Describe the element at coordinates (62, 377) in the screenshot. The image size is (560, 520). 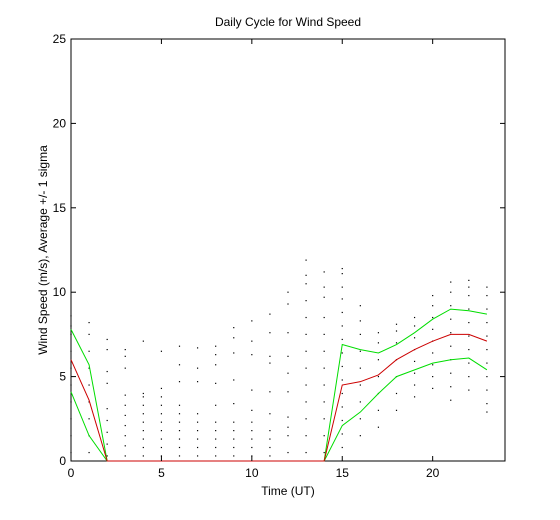
I see `y-tick-label: 5` at that location.